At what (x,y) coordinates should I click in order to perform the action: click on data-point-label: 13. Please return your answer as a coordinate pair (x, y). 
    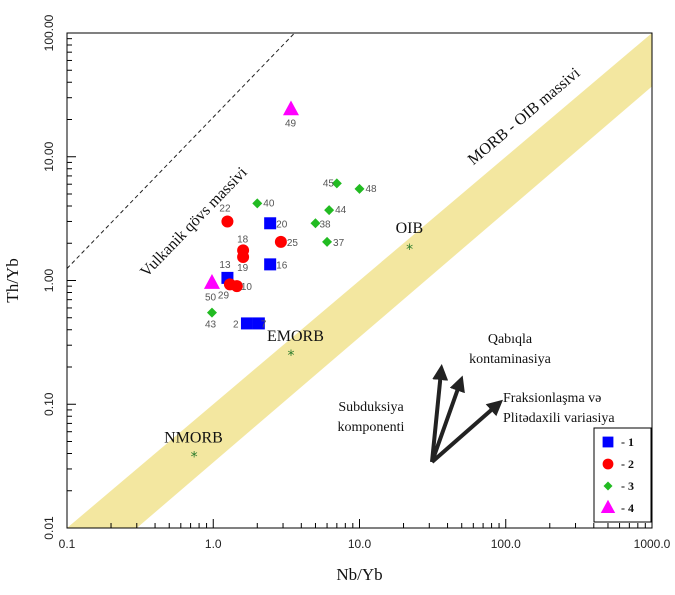
    Looking at the image, I should click on (225, 265).